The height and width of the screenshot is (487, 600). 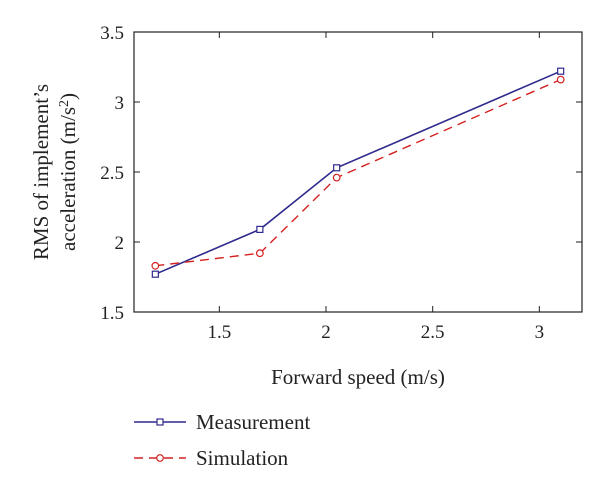 What do you see at coordinates (41, 172) in the screenshot?
I see `y-axis-label-line1: RMS of implement’s` at bounding box center [41, 172].